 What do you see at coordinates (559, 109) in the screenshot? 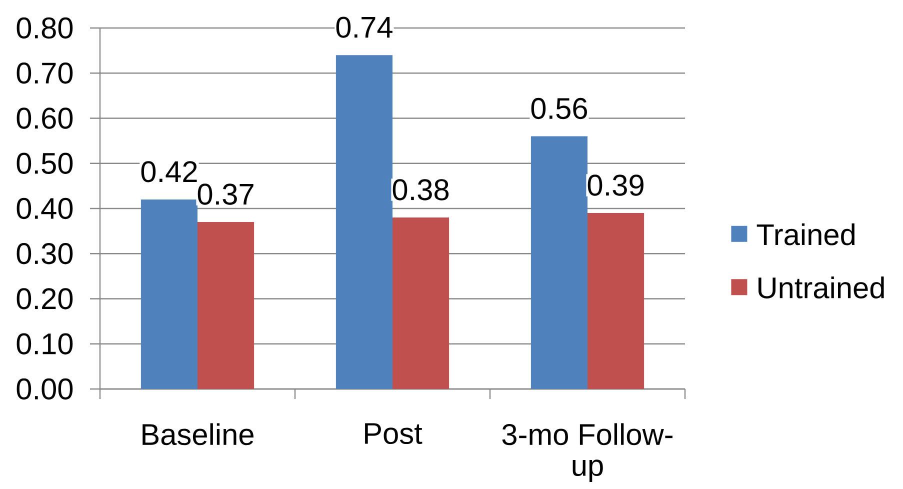
I see `data-label: 0.56` at bounding box center [559, 109].